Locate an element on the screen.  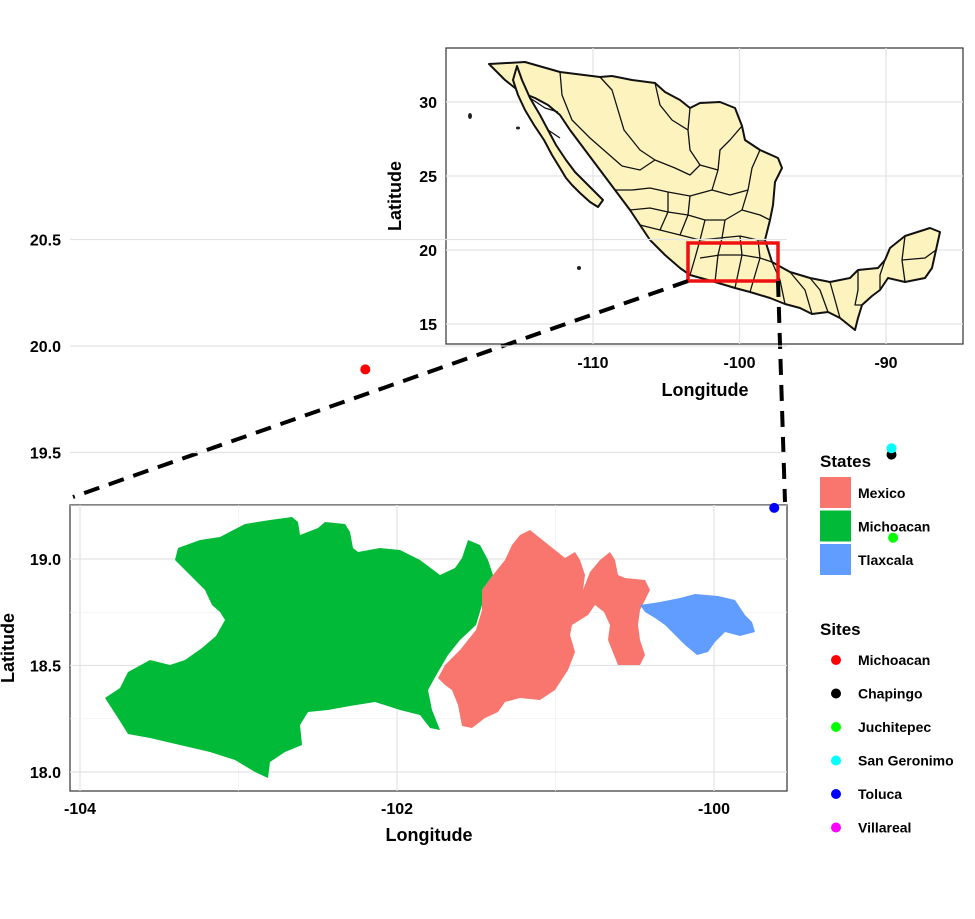
overview-y-axis-title: Latitude is located at coordinates (395, 196).